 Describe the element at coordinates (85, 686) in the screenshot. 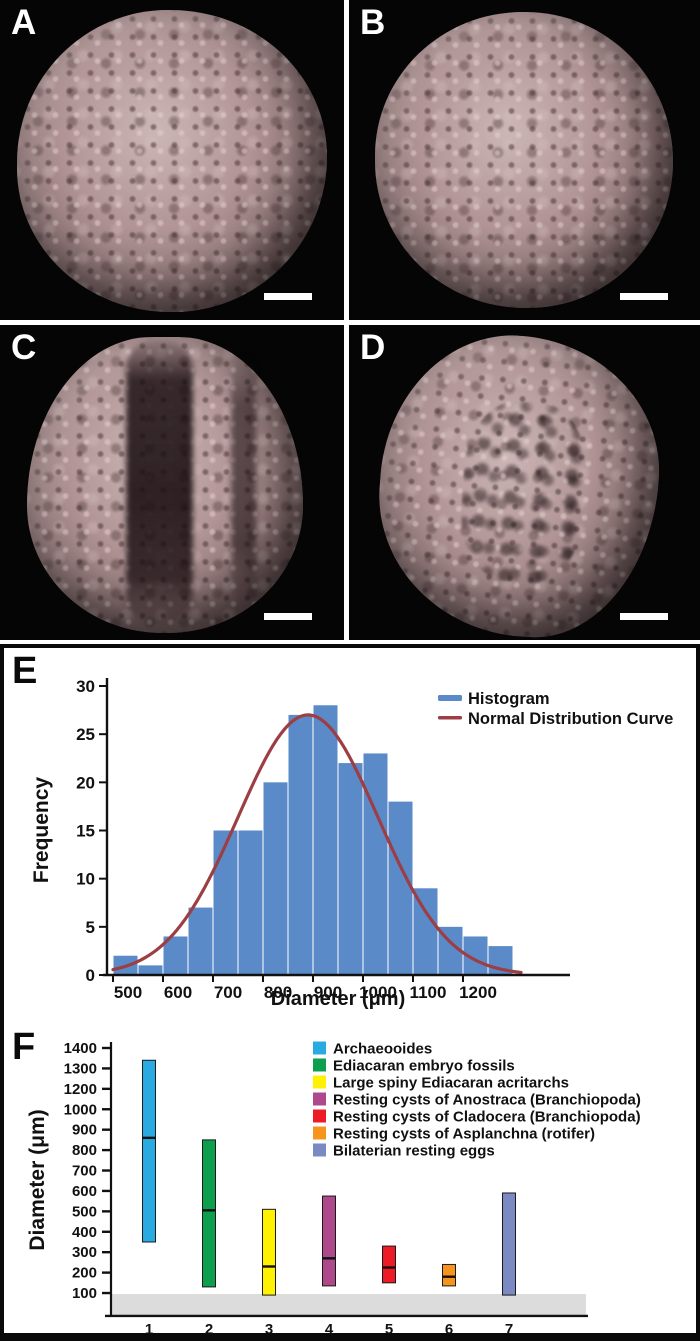

I see `y-tick-label: 30` at that location.